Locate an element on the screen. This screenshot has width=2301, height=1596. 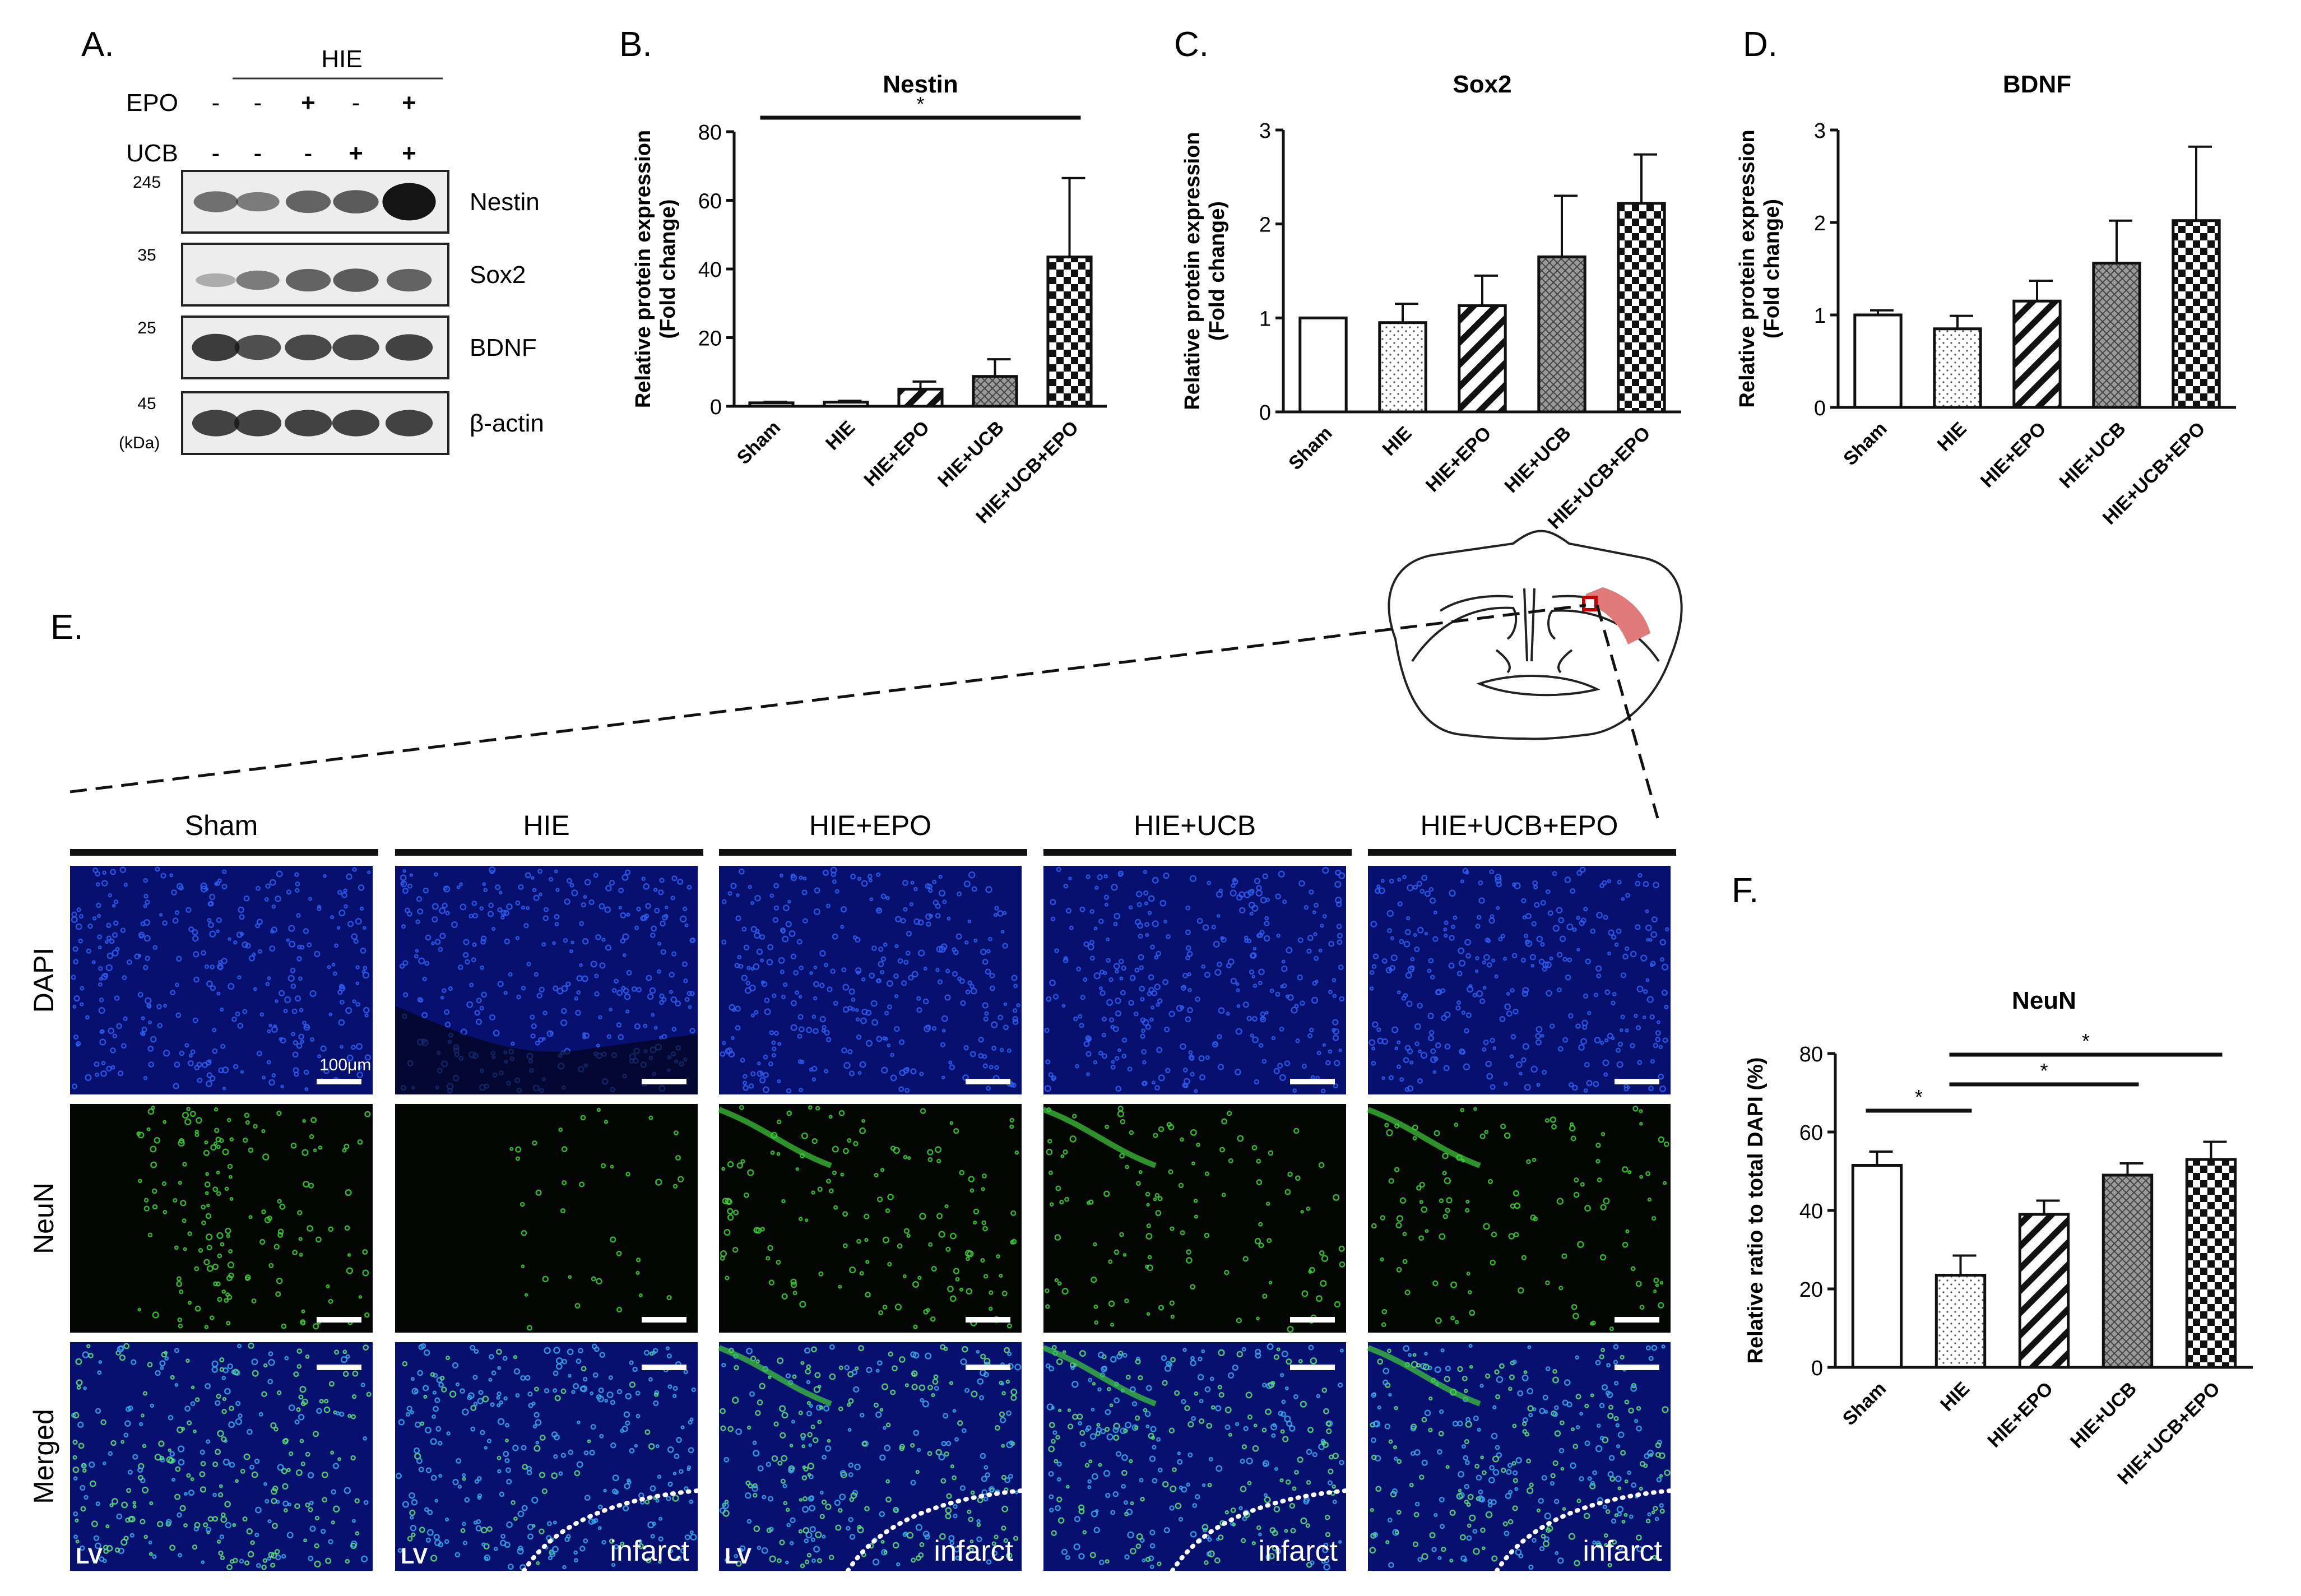
if-group-bar is located at coordinates (549, 852).